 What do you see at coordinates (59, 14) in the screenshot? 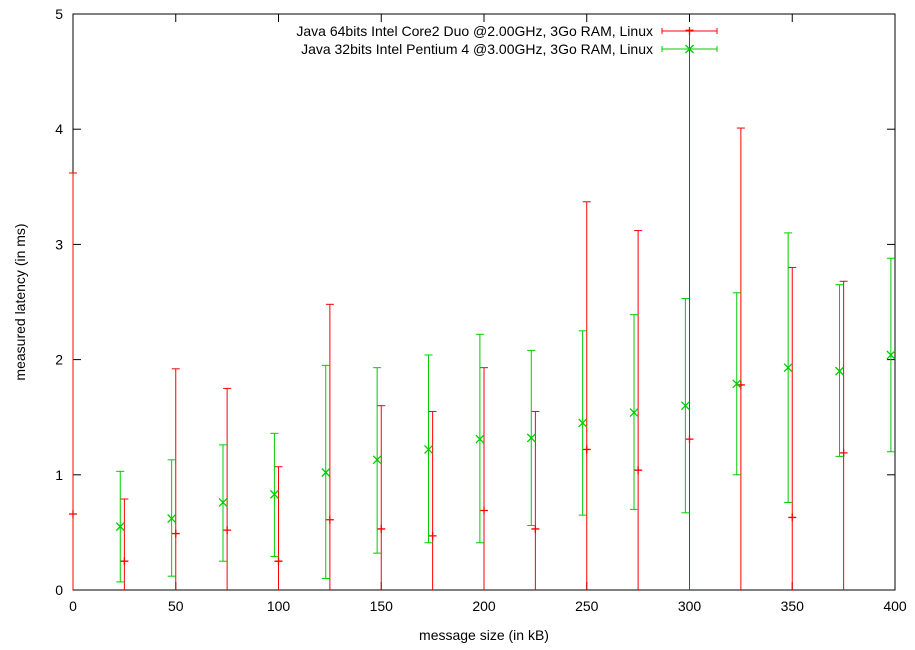
I see `y-tick-label: 5` at bounding box center [59, 14].